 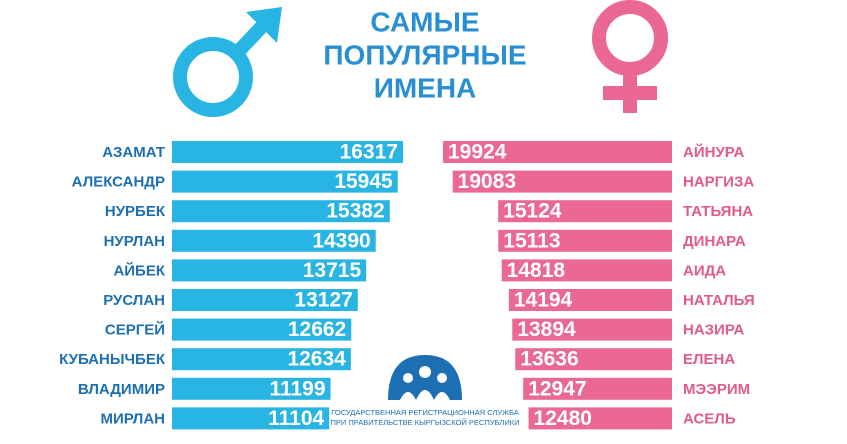 What do you see at coordinates (549, 359) in the screenshot?
I see `value-label: 13636` at bounding box center [549, 359].